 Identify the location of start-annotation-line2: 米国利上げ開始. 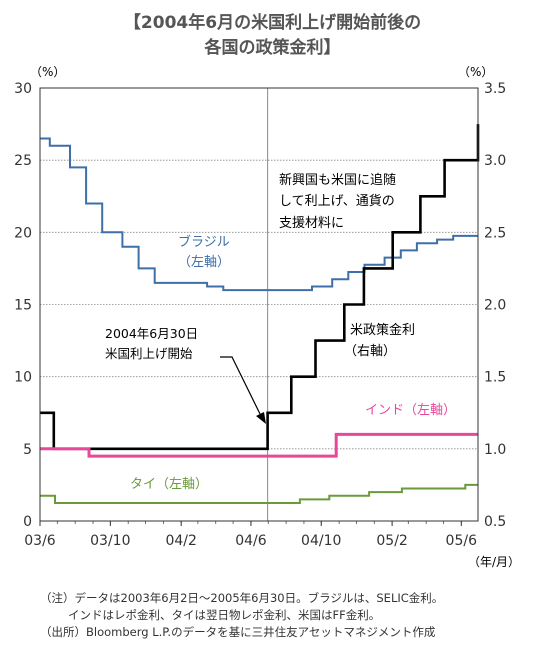
(149, 353).